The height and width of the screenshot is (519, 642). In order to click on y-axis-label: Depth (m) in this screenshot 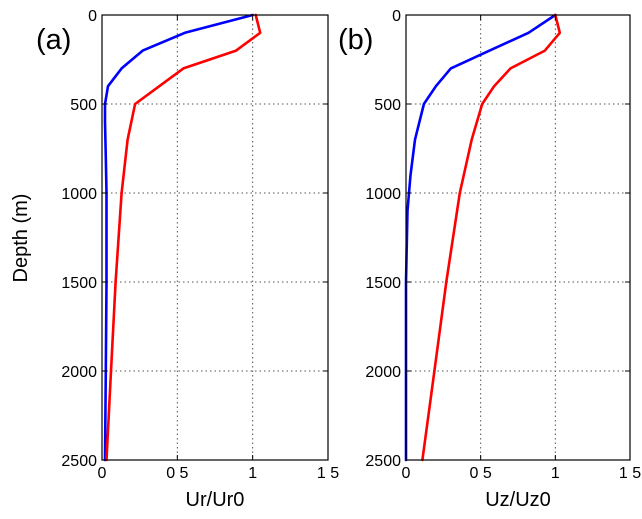, I will do `click(21, 238)`.